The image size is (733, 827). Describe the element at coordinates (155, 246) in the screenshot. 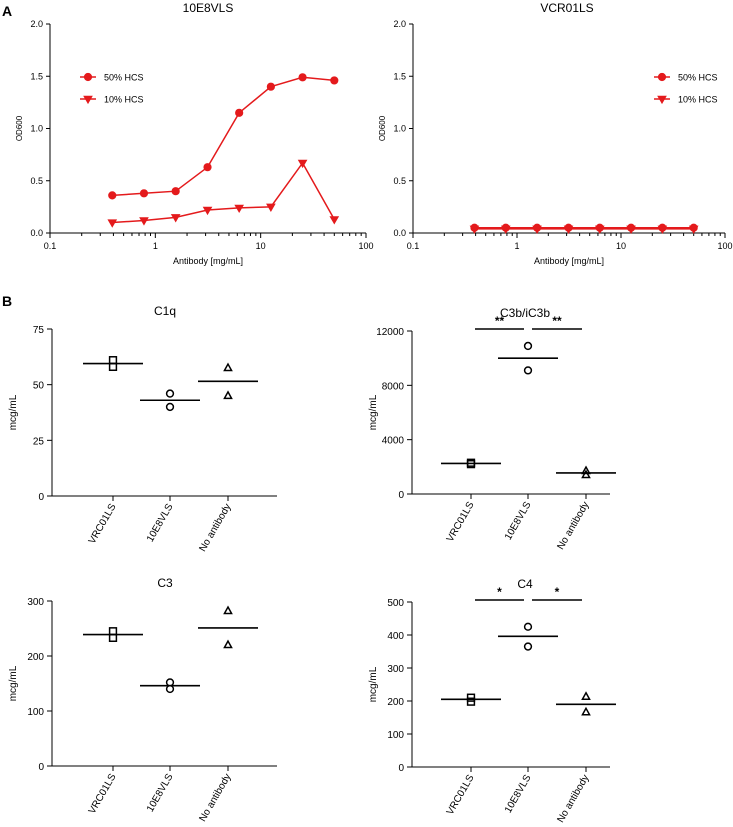

I see `x-tick-label: 1` at that location.